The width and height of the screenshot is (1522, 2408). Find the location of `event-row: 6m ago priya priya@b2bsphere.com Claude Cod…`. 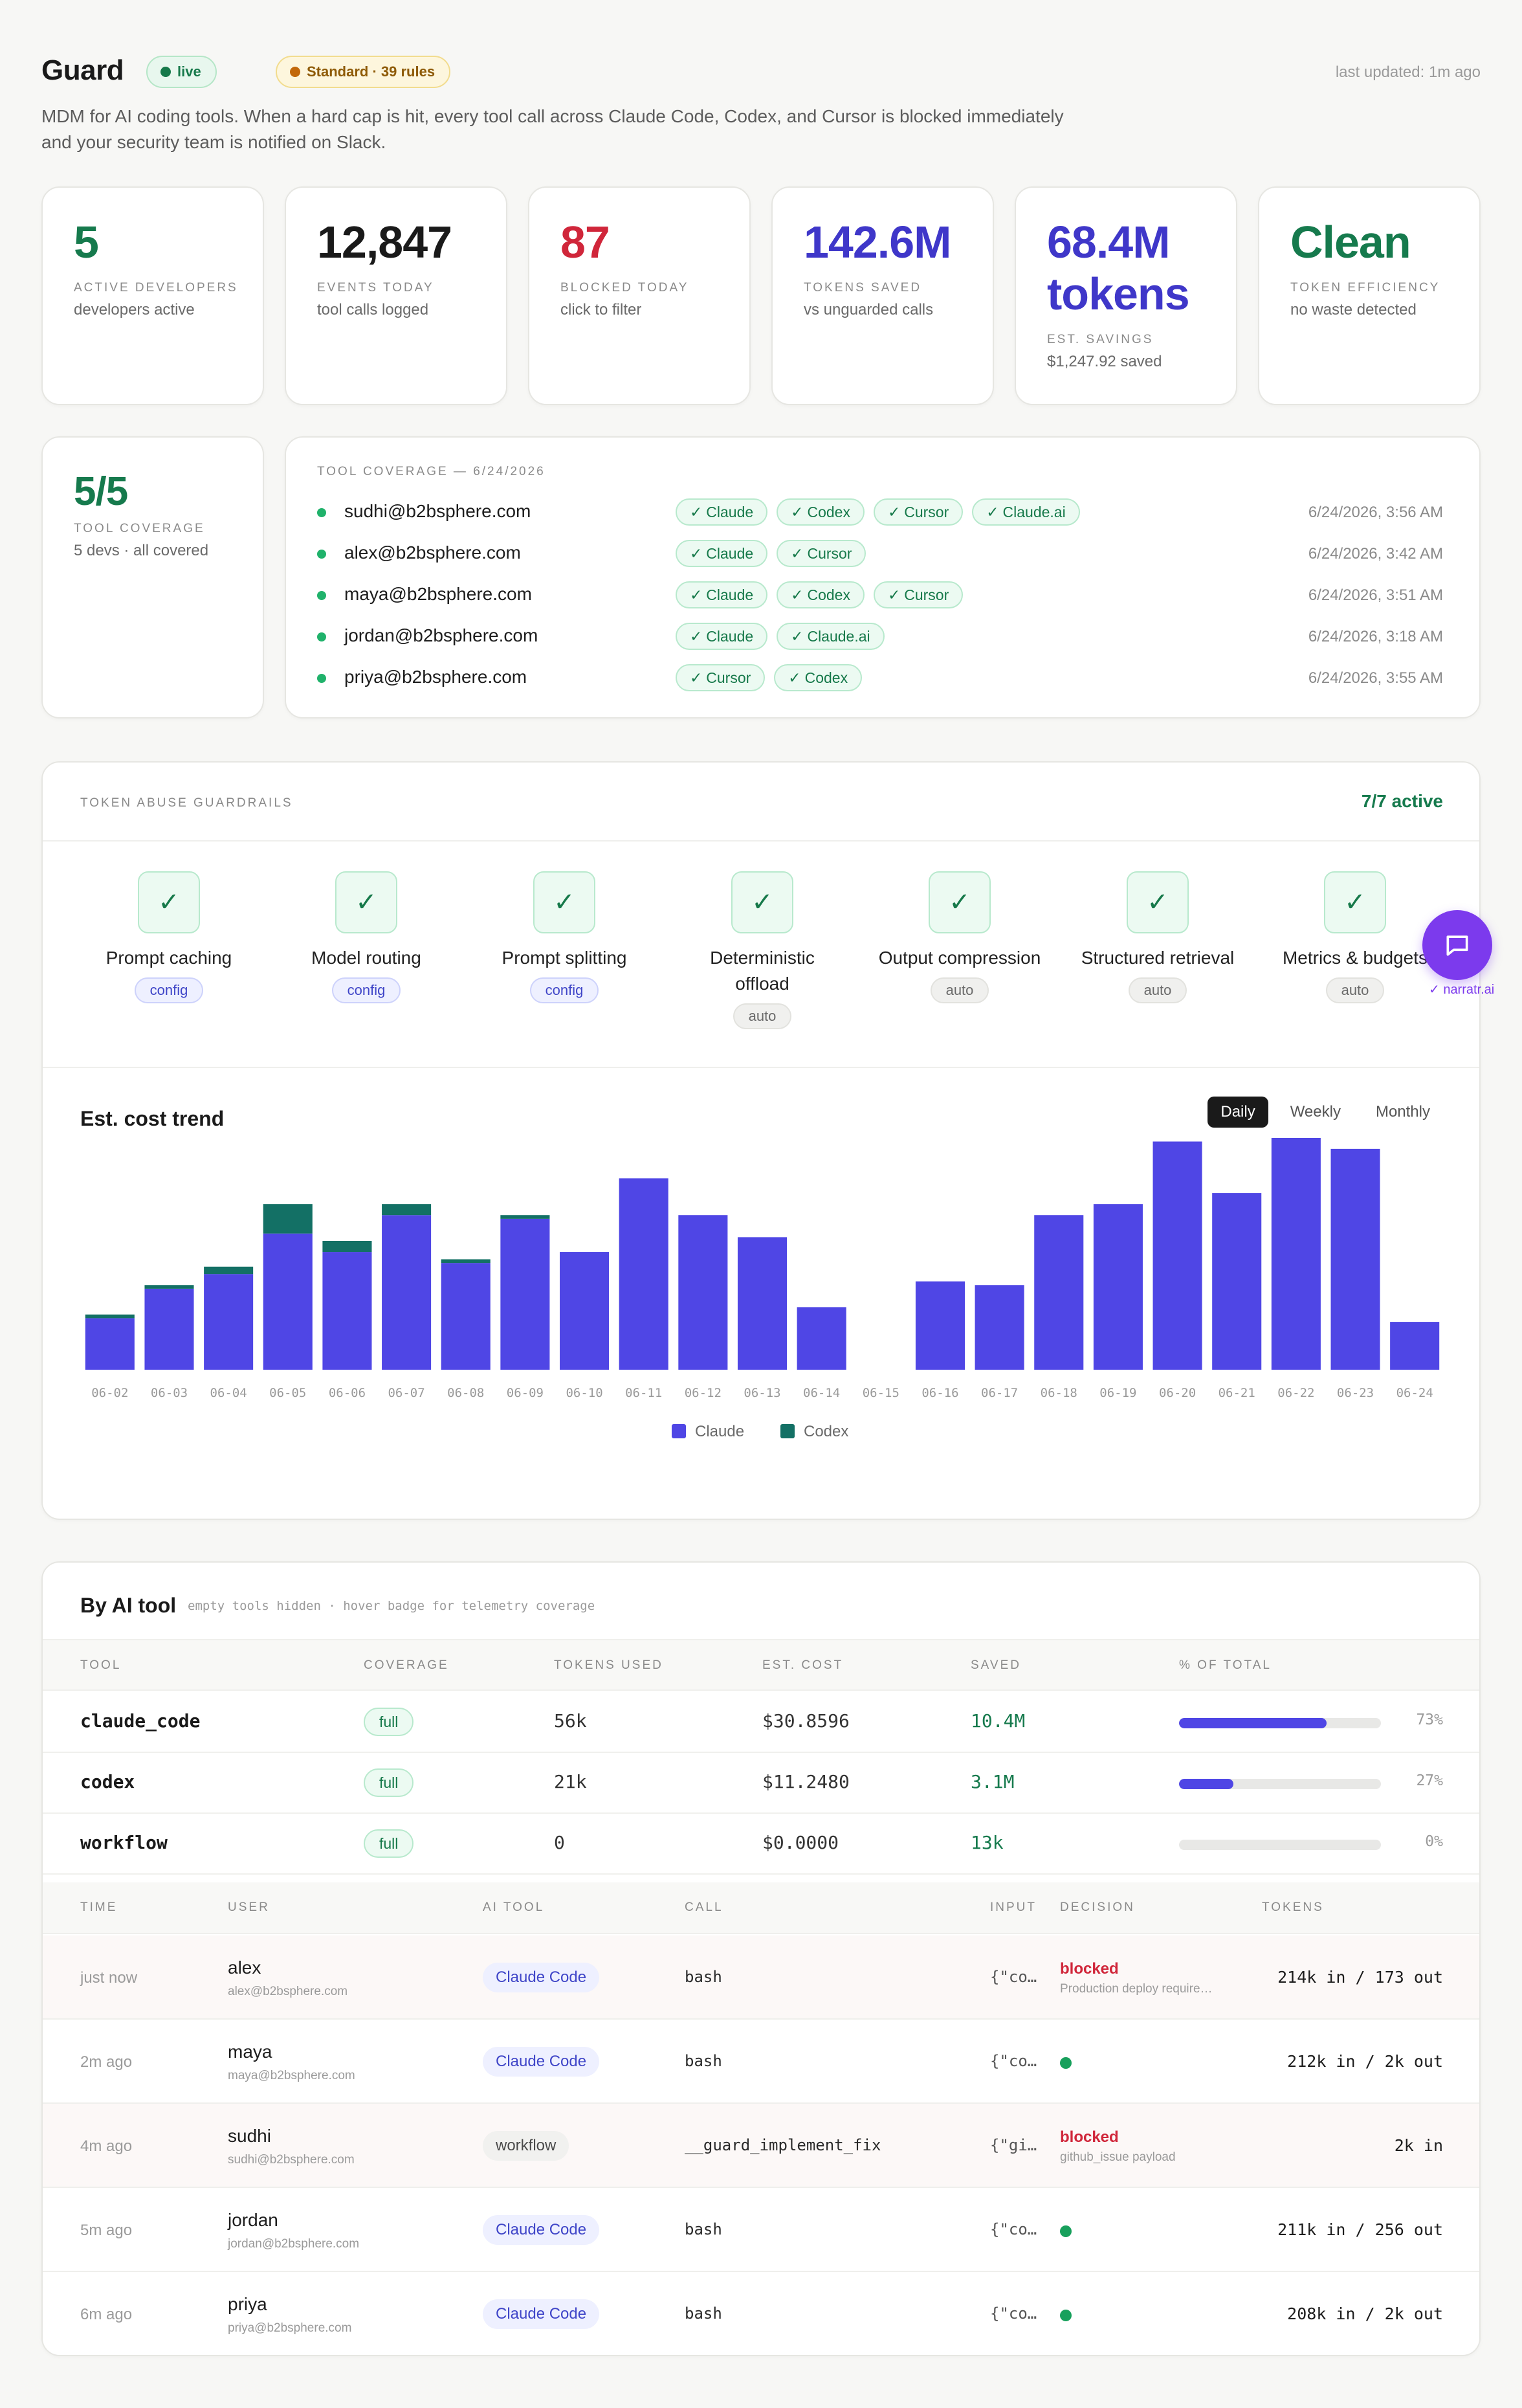

event-row: 6m ago priya priya@b2bsphere.com Claude Cod… is located at coordinates (761, 2313).